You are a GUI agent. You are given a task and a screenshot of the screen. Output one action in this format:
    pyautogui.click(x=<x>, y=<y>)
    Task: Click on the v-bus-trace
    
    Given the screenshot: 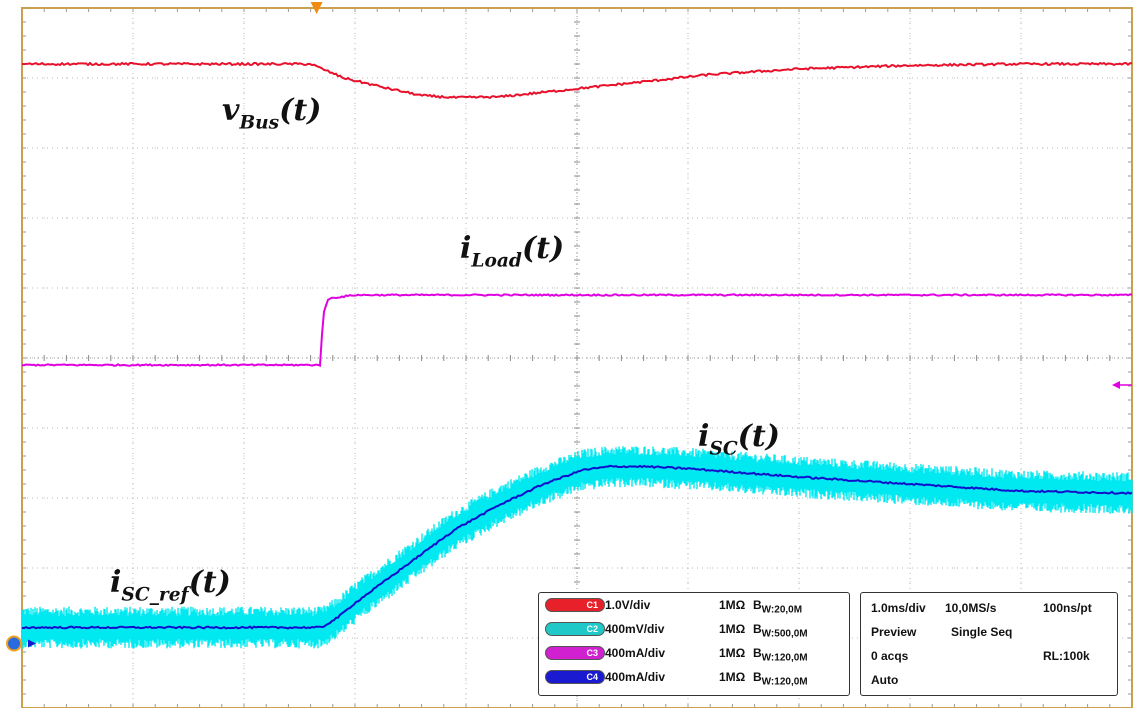 What is the action you would take?
    pyautogui.click(x=577, y=80)
    